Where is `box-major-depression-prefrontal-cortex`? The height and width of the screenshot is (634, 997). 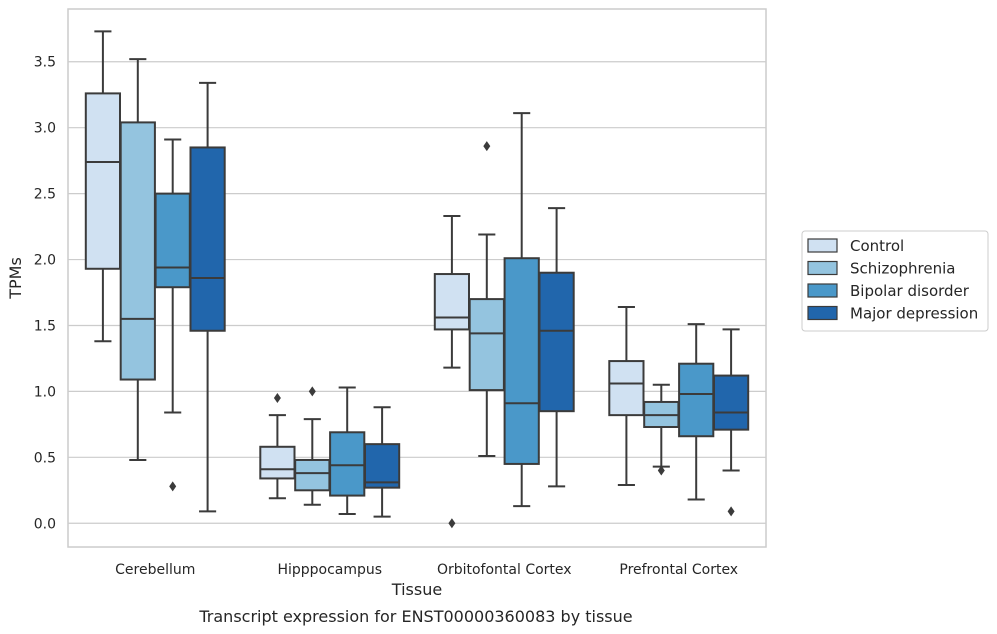 box-major-depression-prefrontal-cortex is located at coordinates (731, 422).